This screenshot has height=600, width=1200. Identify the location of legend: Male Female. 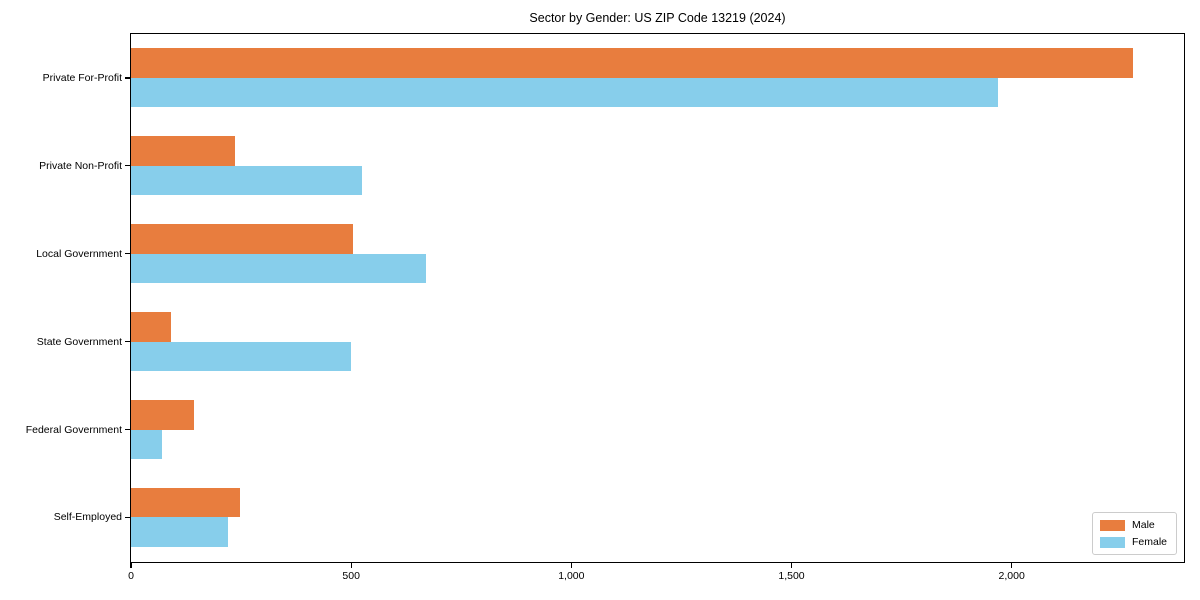
(1134, 533).